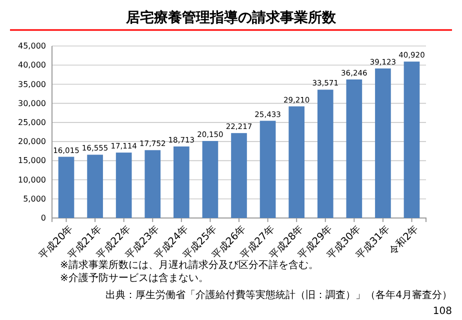  Describe the element at coordinates (442, 311) in the screenshot. I see `text: 108` at that location.